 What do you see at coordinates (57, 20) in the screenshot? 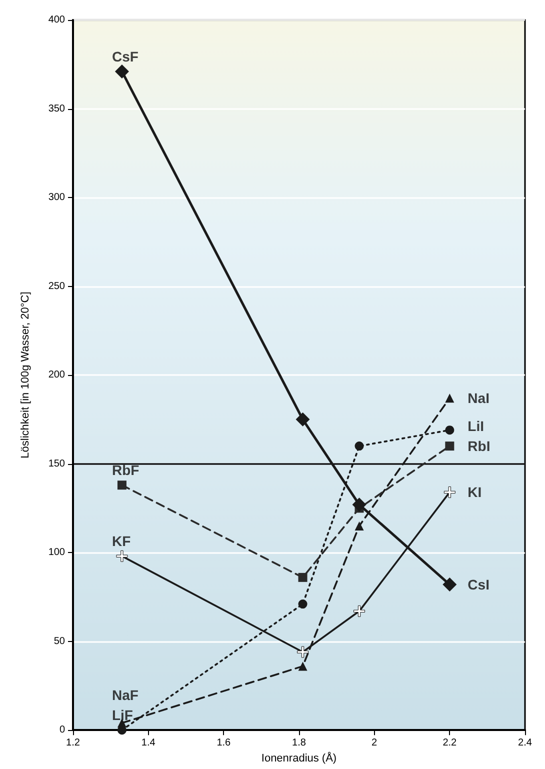
I see `y-tick-label: 400` at bounding box center [57, 20].